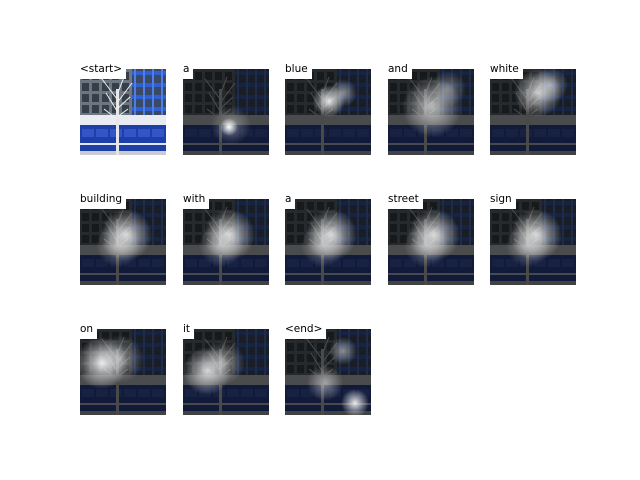 Image resolution: width=640 pixels, height=480 pixels. Describe the element at coordinates (196, 201) in the screenshot. I see `caption-word: with` at that location.